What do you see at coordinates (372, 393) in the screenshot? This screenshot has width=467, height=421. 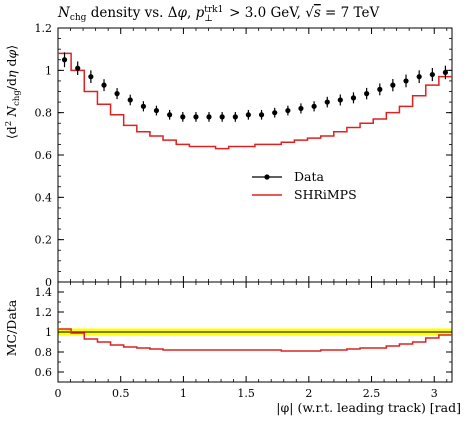 I see `x-tick-label: 2.5` at bounding box center [372, 393].